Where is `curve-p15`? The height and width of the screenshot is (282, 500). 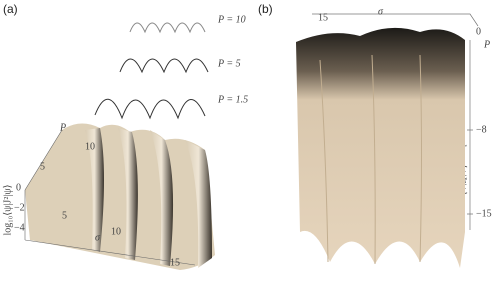 curve-p15 is located at coordinates (150, 109).